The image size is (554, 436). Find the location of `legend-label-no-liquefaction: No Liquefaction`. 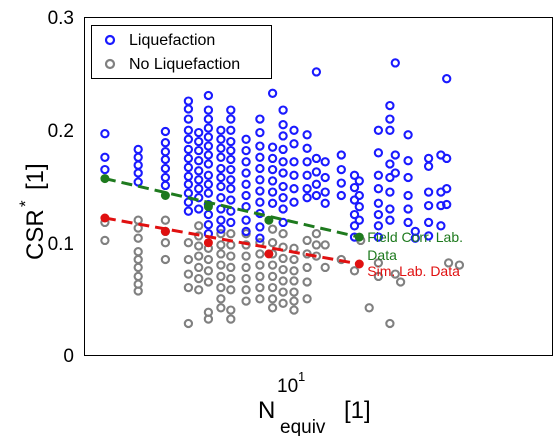

legend-label-no-liquefaction: No Liquefaction is located at coordinates (184, 64).